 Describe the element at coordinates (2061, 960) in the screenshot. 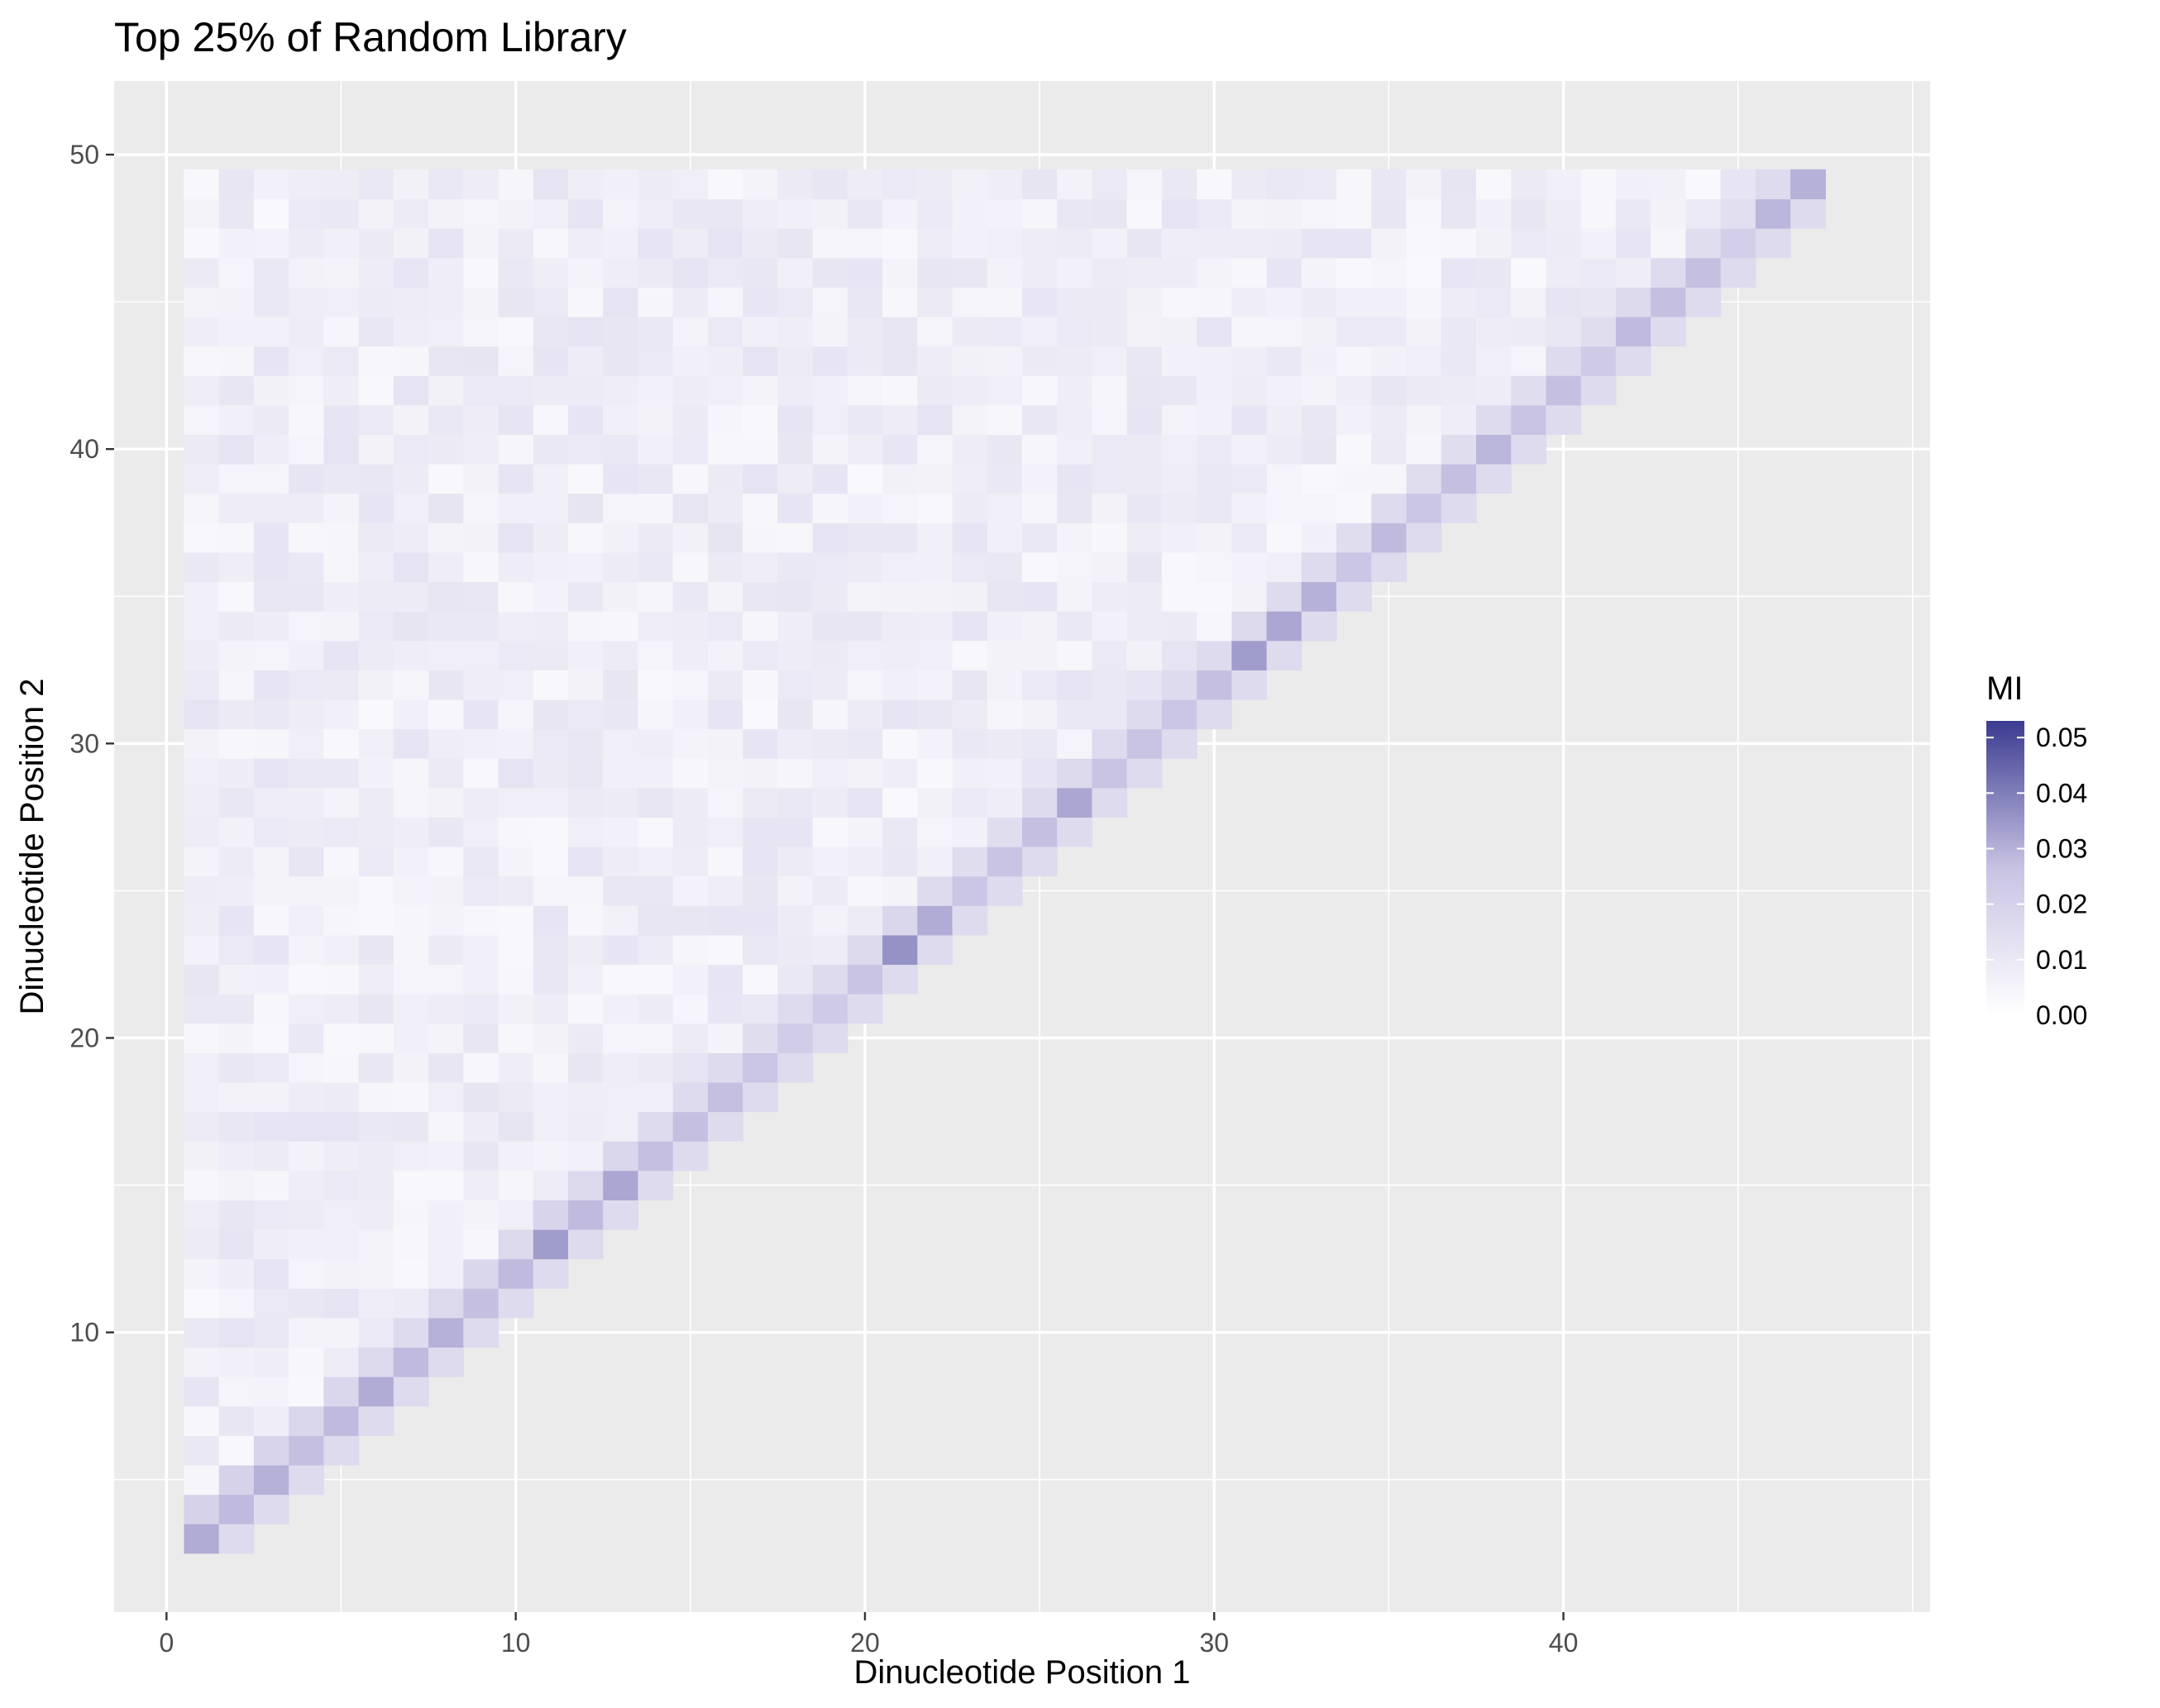

I see `legend-tick-label: 0.01` at that location.